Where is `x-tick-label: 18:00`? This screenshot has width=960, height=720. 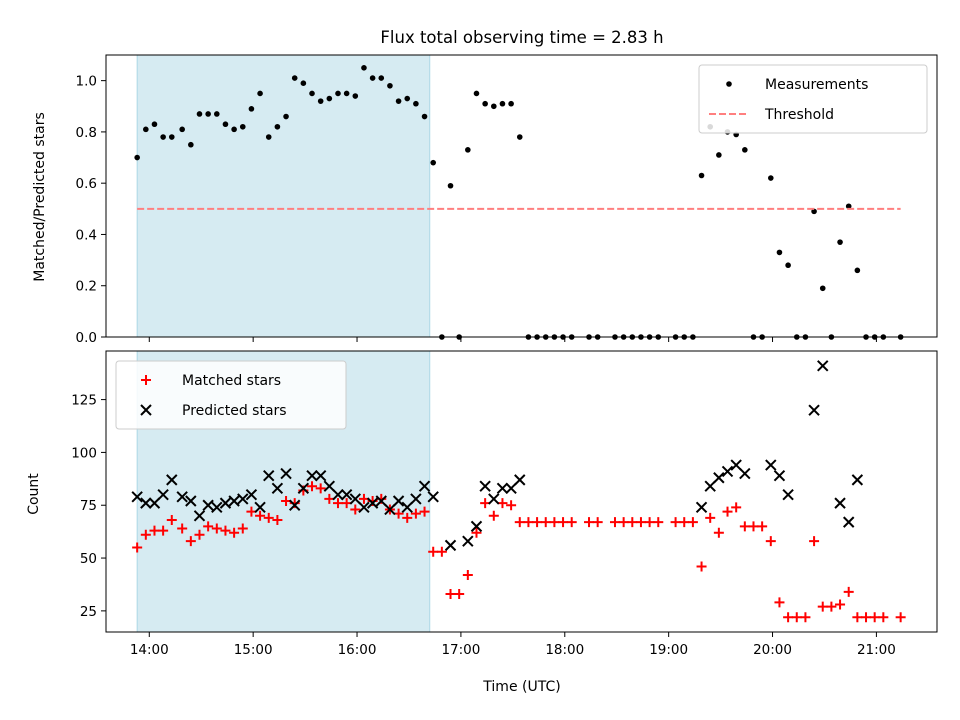
x-tick-label: 18:00 is located at coordinates (564, 650).